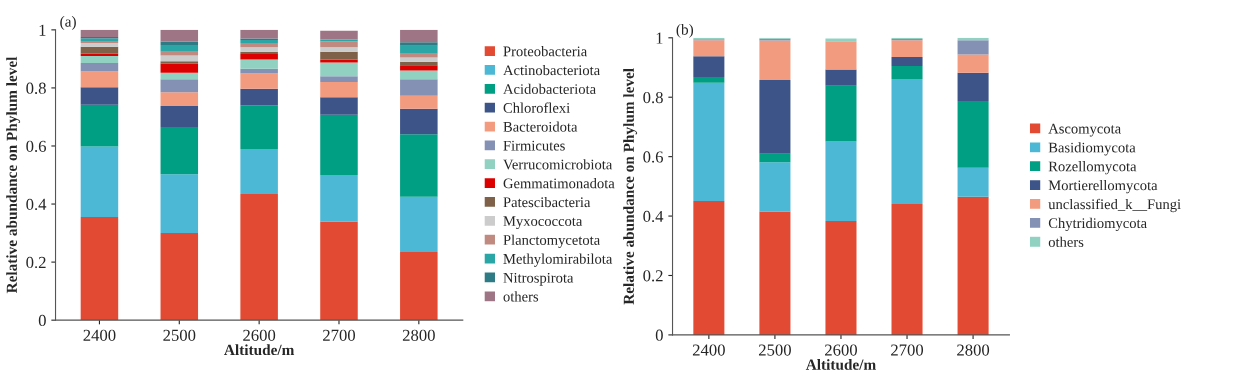  What do you see at coordinates (68, 23) in the screenshot?
I see `annotation: (a)` at bounding box center [68, 23].